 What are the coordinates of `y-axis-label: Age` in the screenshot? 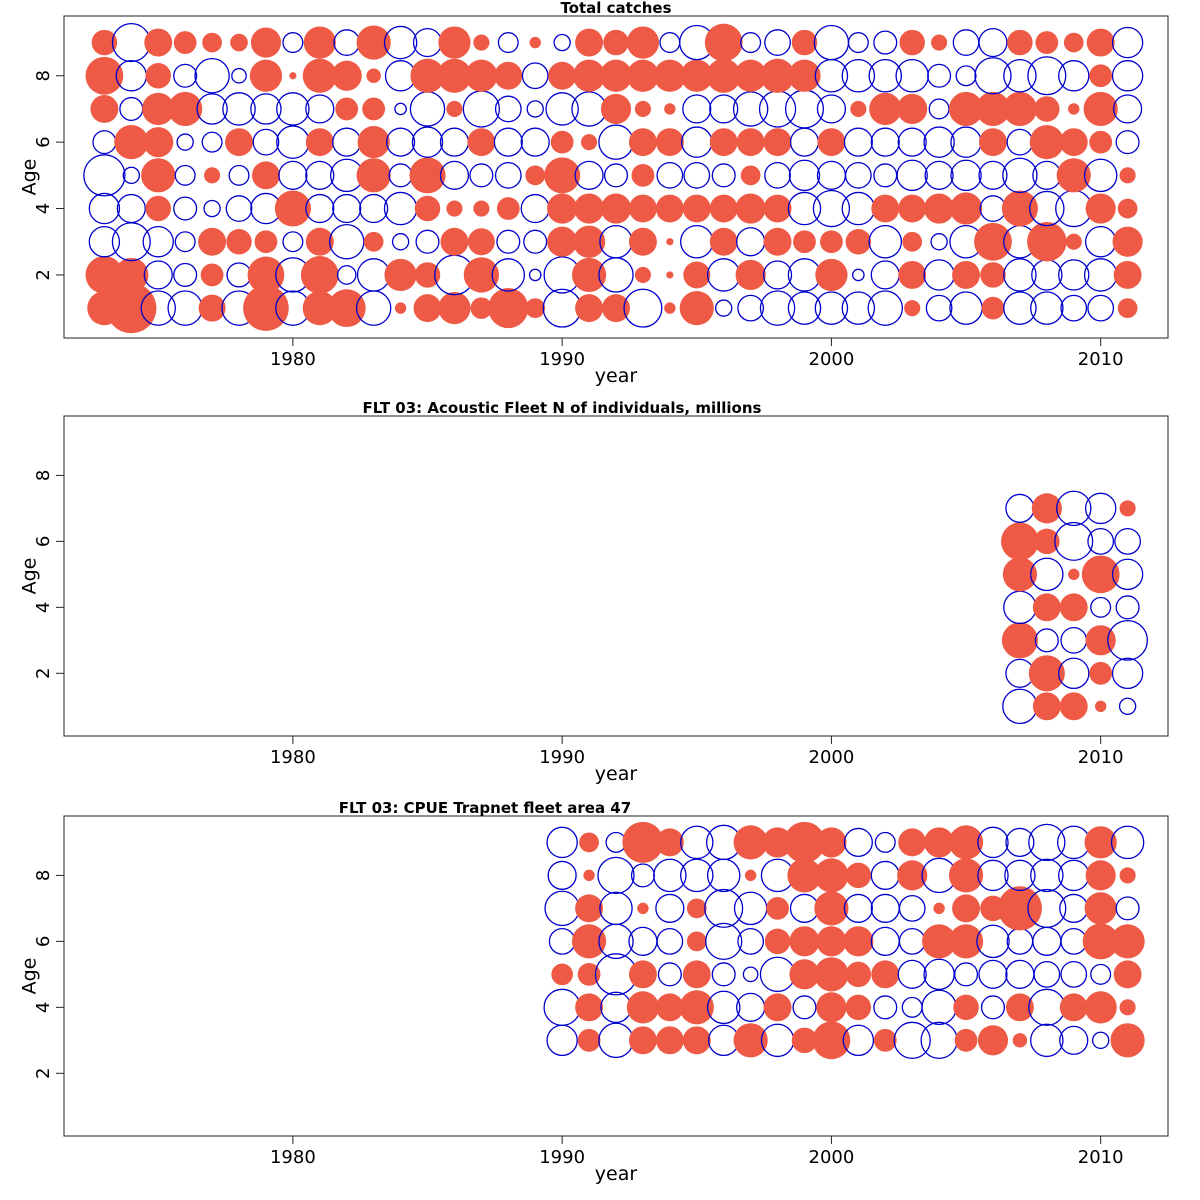 It's located at (30, 177).